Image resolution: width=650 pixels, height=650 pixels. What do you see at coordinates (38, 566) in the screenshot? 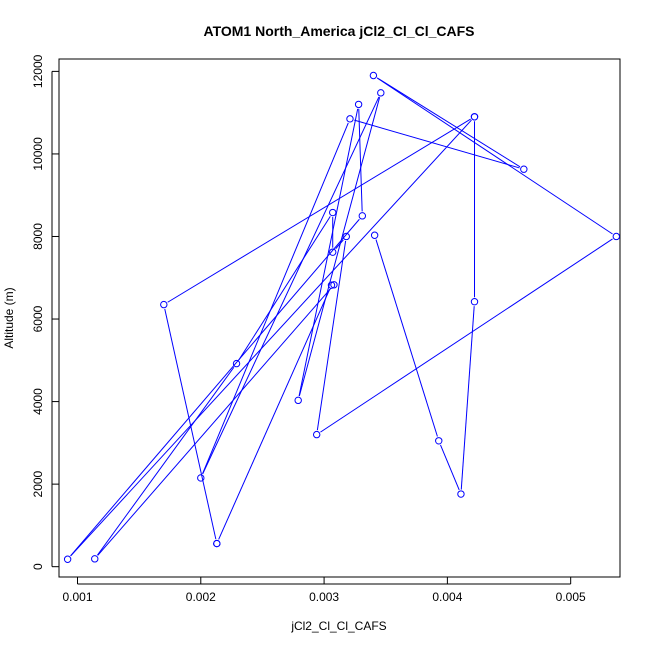
I see `y-tick-label: 0` at bounding box center [38, 566].